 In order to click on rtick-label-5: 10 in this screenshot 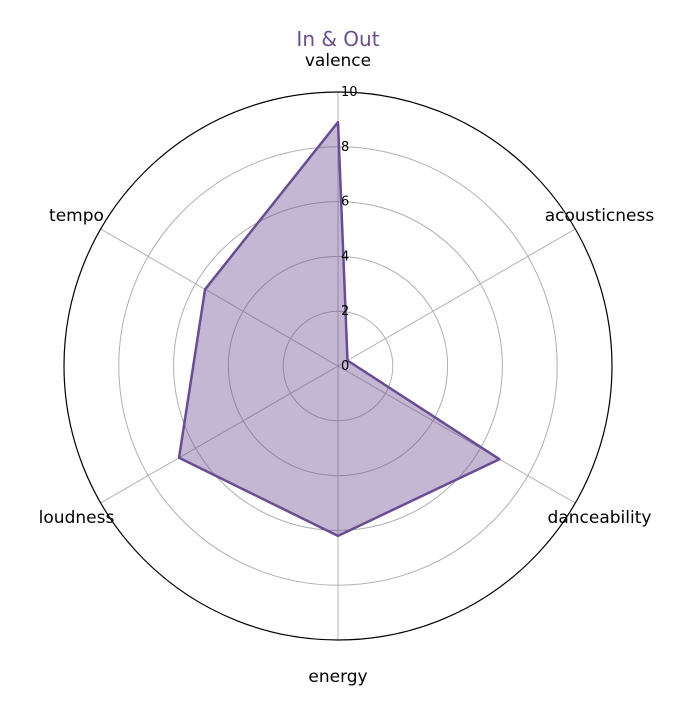, I will do `click(349, 92)`.